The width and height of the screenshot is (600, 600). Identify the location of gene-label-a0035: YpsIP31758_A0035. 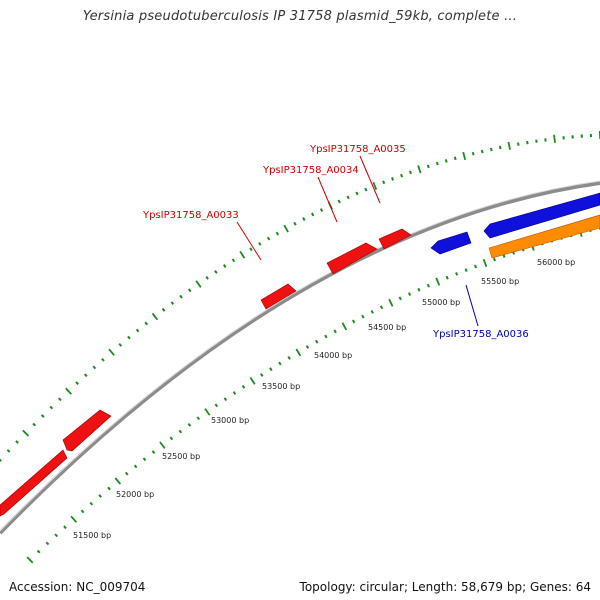
(357, 149).